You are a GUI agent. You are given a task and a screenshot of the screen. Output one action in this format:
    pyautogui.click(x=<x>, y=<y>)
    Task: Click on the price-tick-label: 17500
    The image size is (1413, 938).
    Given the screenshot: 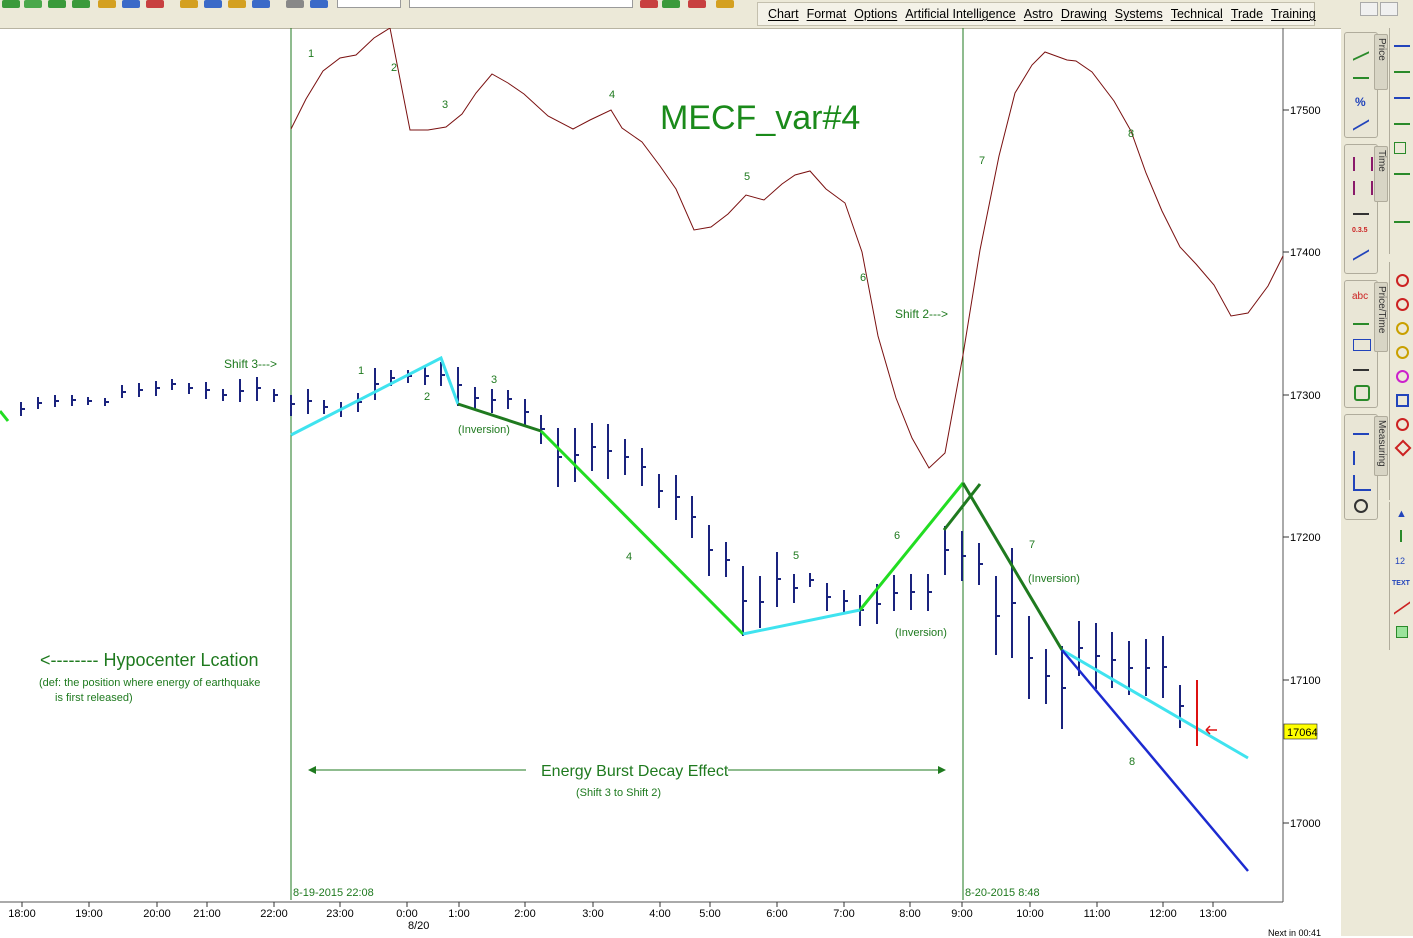 What is the action you would take?
    pyautogui.click(x=1305, y=111)
    